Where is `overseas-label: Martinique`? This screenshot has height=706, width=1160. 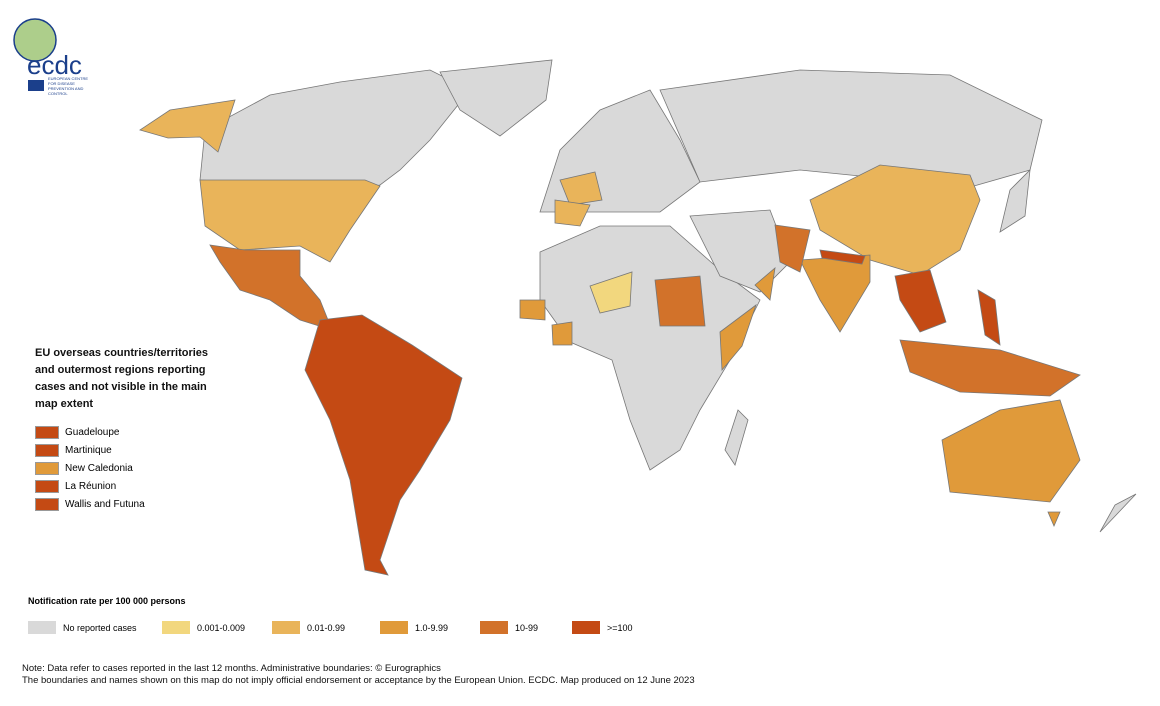 overseas-label: Martinique is located at coordinates (88, 450).